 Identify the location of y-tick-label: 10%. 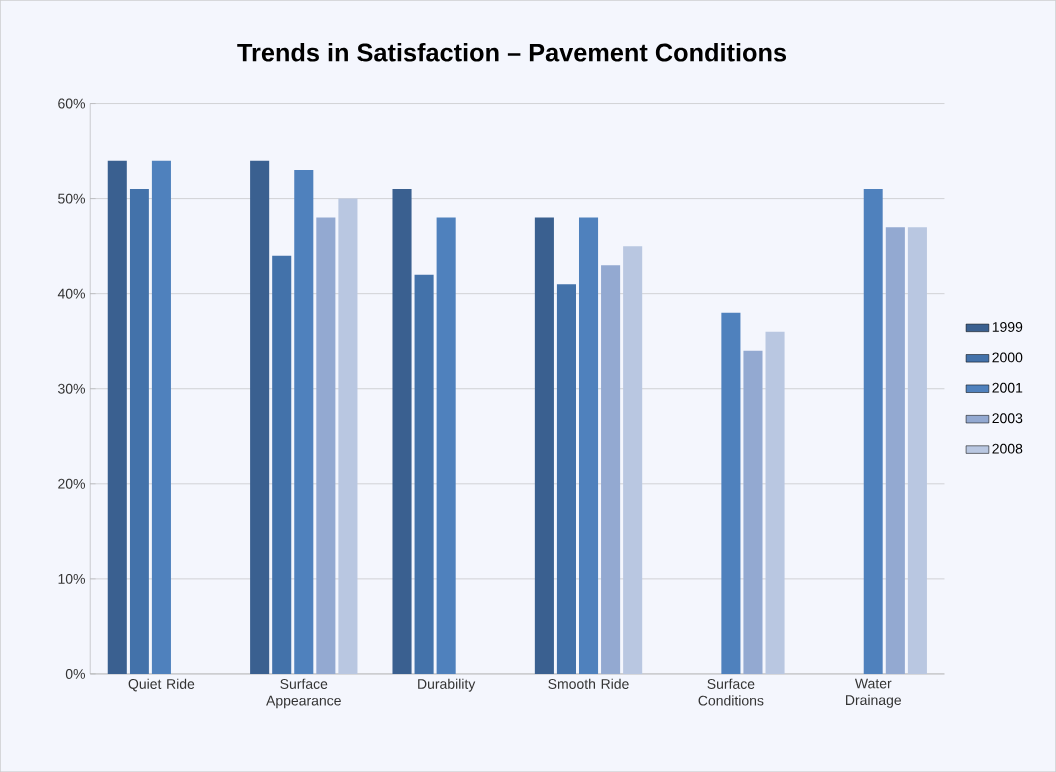
(72, 578).